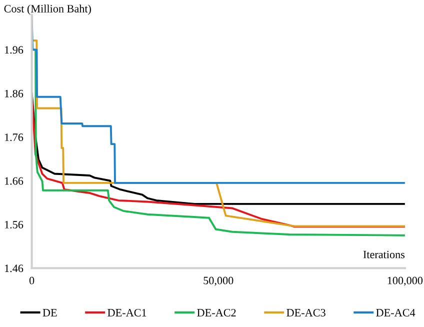 The width and height of the screenshot is (424, 327). Describe the element at coordinates (14, 268) in the screenshot. I see `y-tick-label: 1.46` at that location.